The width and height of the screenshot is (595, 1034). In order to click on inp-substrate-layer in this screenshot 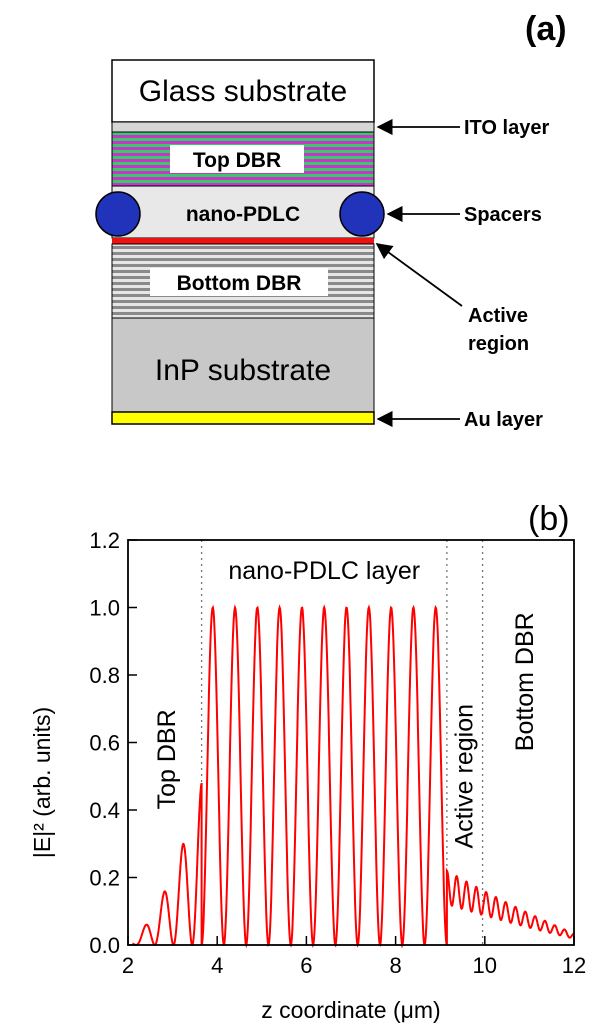, I will do `click(243, 365)`.